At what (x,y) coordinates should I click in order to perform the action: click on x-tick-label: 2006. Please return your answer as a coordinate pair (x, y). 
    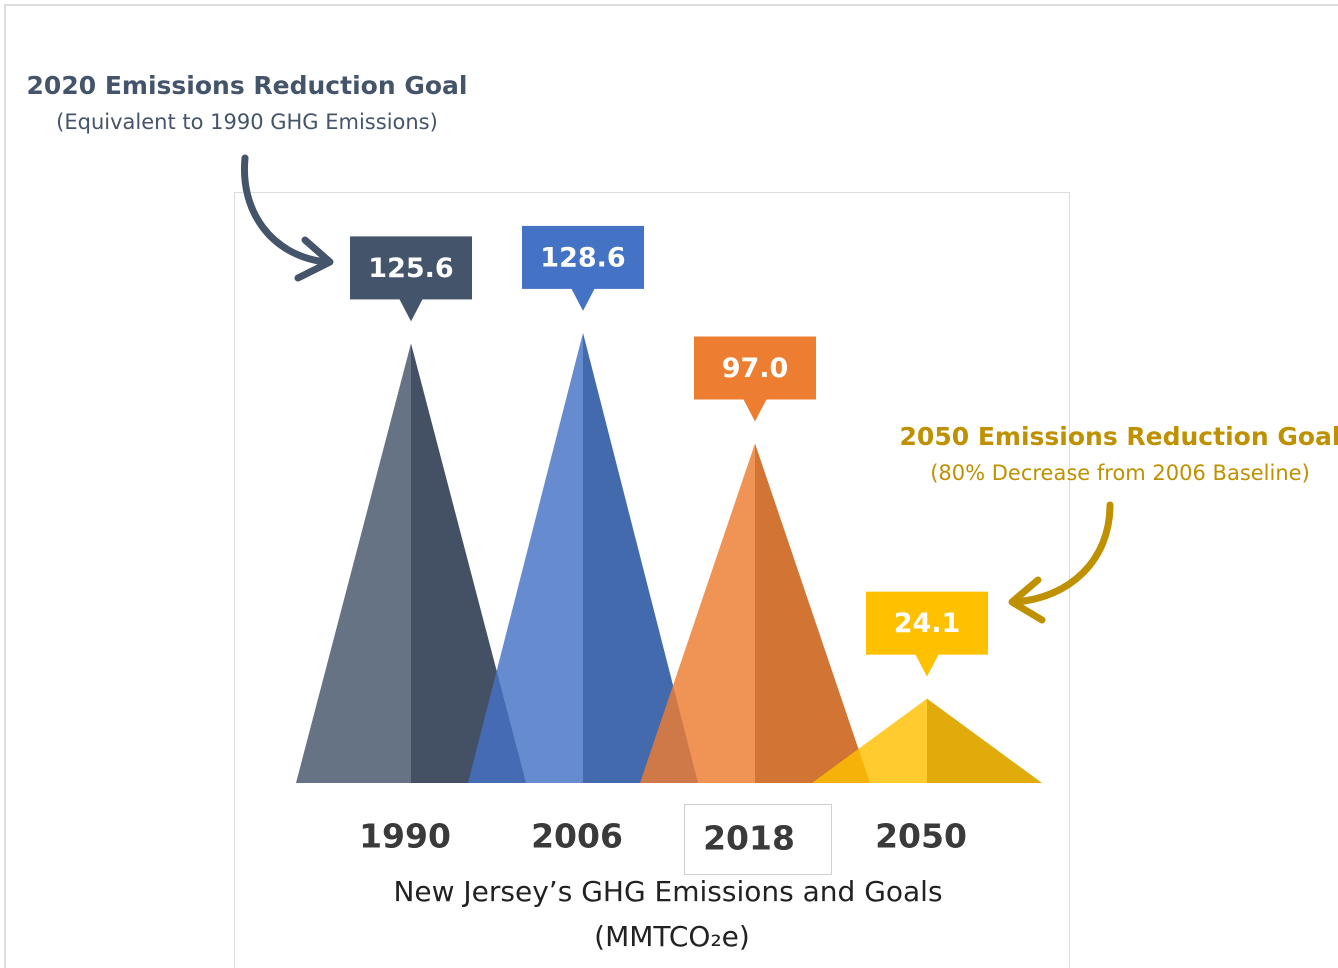
    Looking at the image, I should click on (577, 836).